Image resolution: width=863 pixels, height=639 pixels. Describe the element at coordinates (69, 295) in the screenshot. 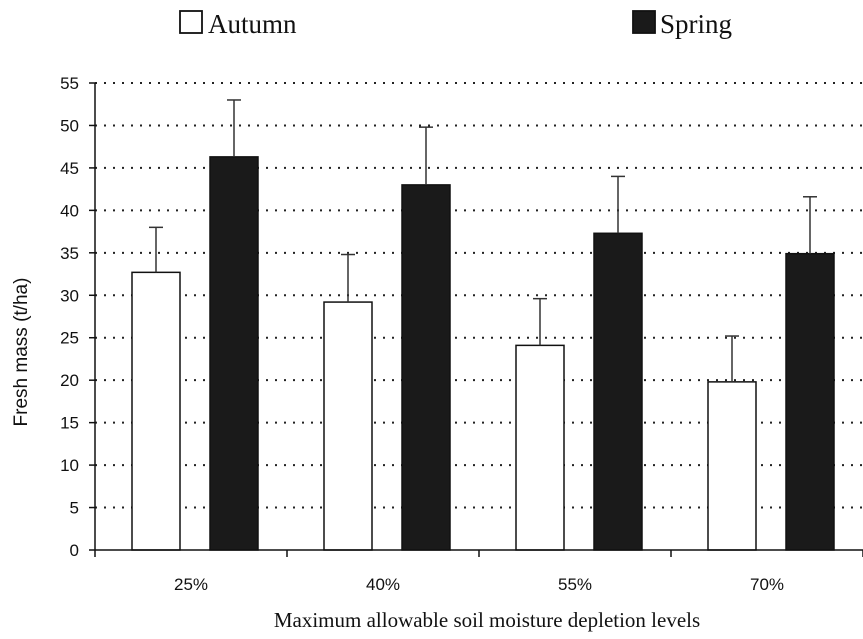

I see `y-tick-label: 30` at that location.